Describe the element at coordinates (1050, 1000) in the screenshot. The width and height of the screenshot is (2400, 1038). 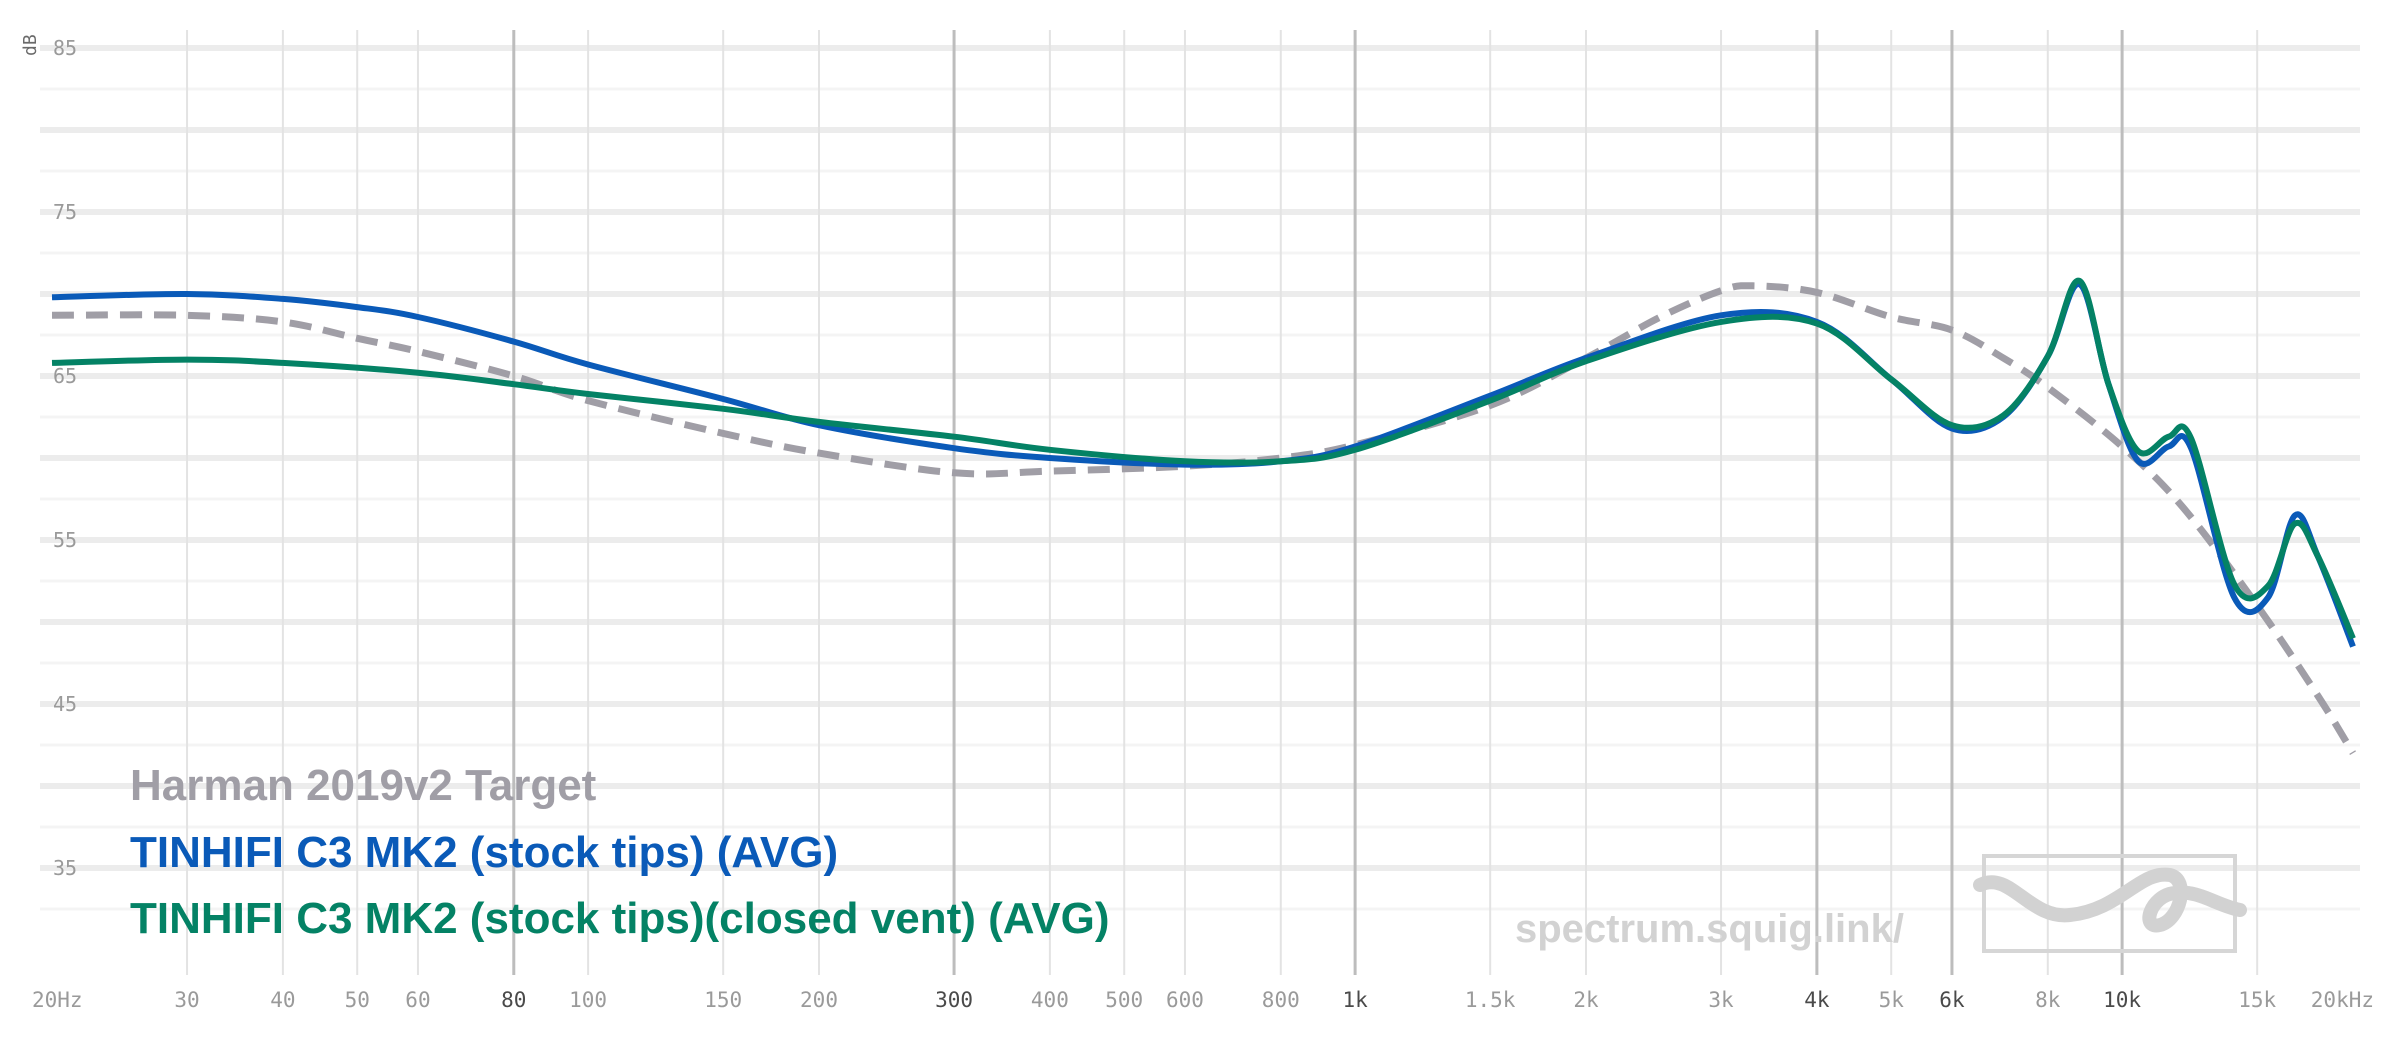
I see `x-tick-label: 400` at that location.